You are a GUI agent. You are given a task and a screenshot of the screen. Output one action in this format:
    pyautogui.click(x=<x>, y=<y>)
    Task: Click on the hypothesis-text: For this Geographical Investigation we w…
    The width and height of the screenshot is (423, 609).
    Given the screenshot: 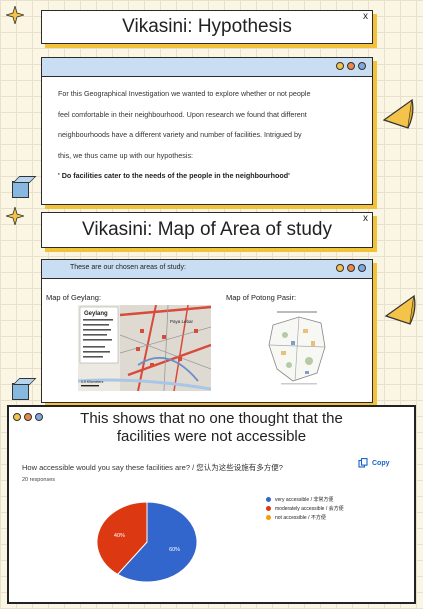 What is the action you would take?
    pyautogui.click(x=209, y=135)
    